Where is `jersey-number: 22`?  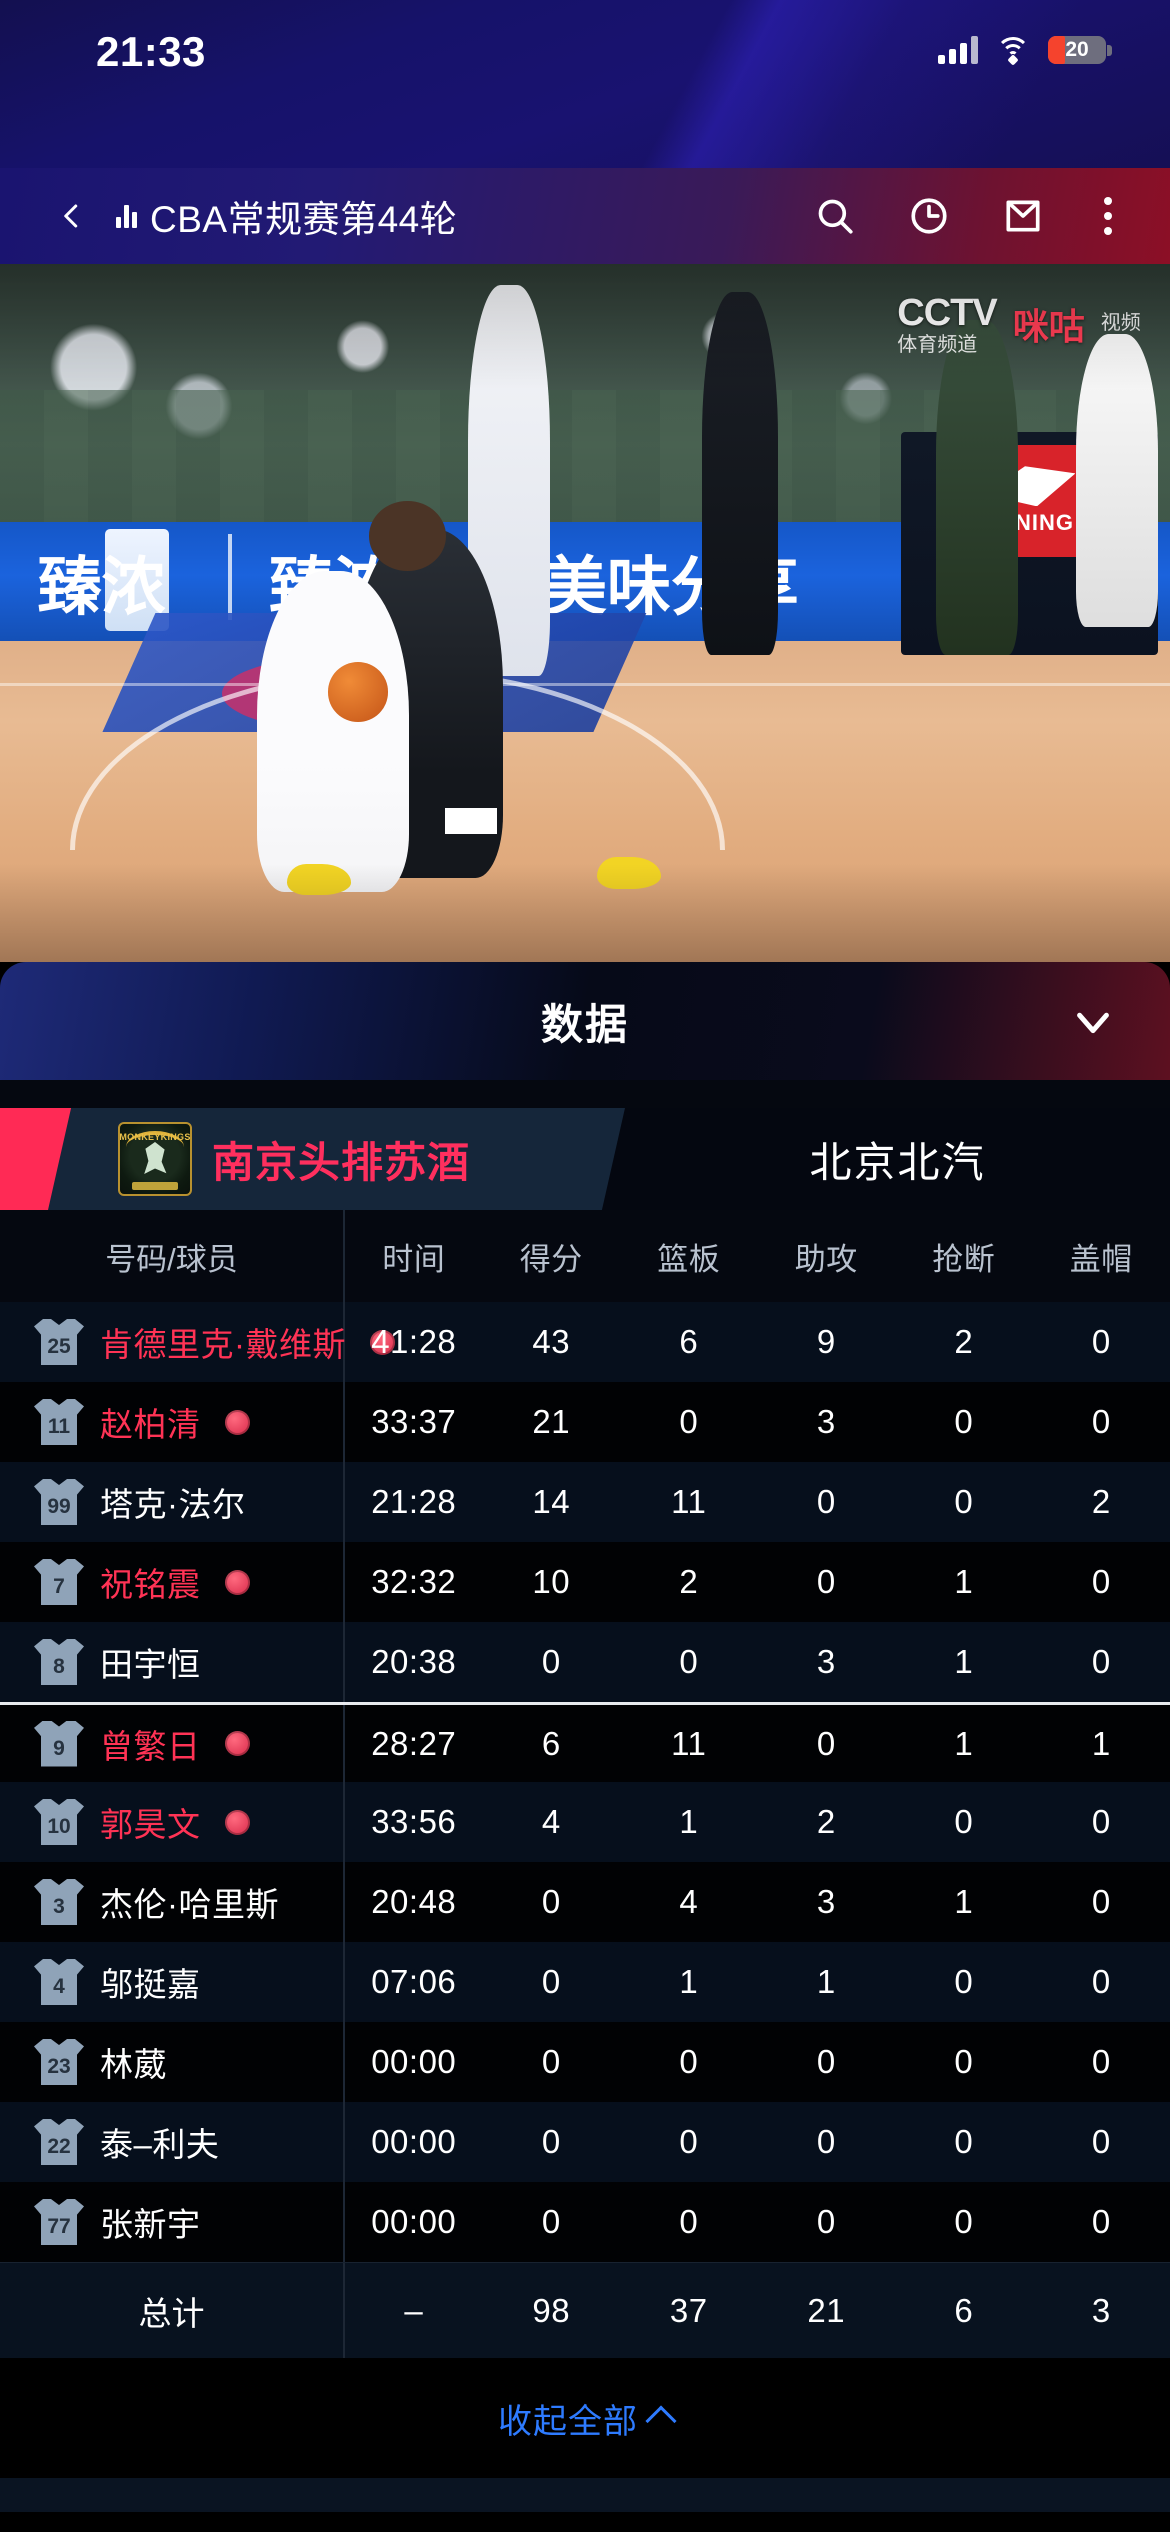 jersey-number: 22 is located at coordinates (59, 2146).